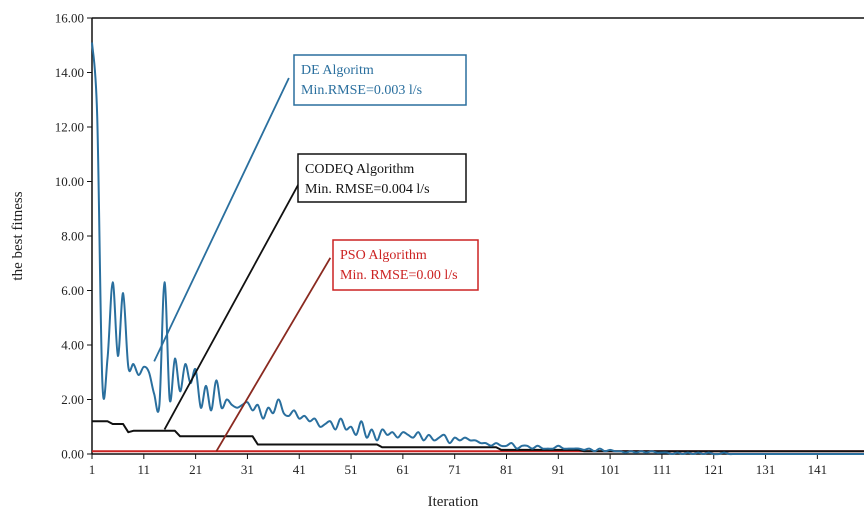 The width and height of the screenshot is (865, 515). I want to click on annotation-text: Min. RMSE=0.00 l/s, so click(399, 275).